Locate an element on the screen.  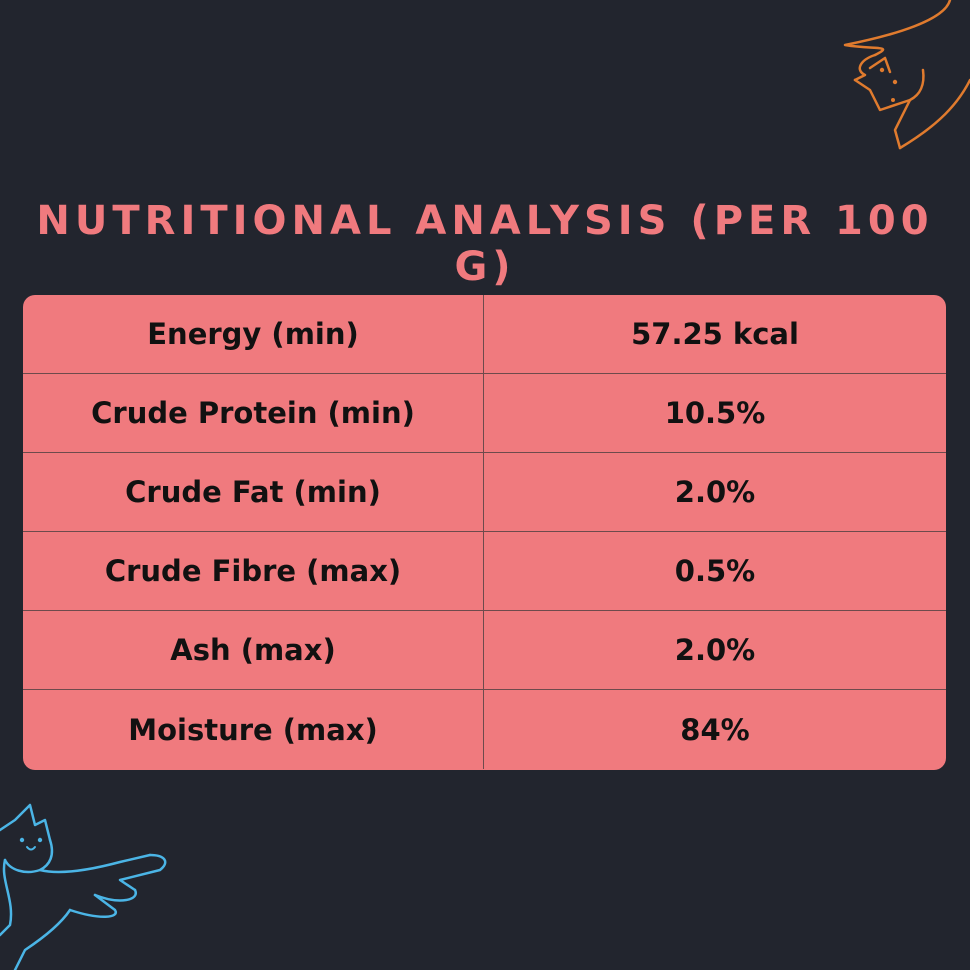
table-row: Moisture (max) 84% is located at coordinates (484, 729).